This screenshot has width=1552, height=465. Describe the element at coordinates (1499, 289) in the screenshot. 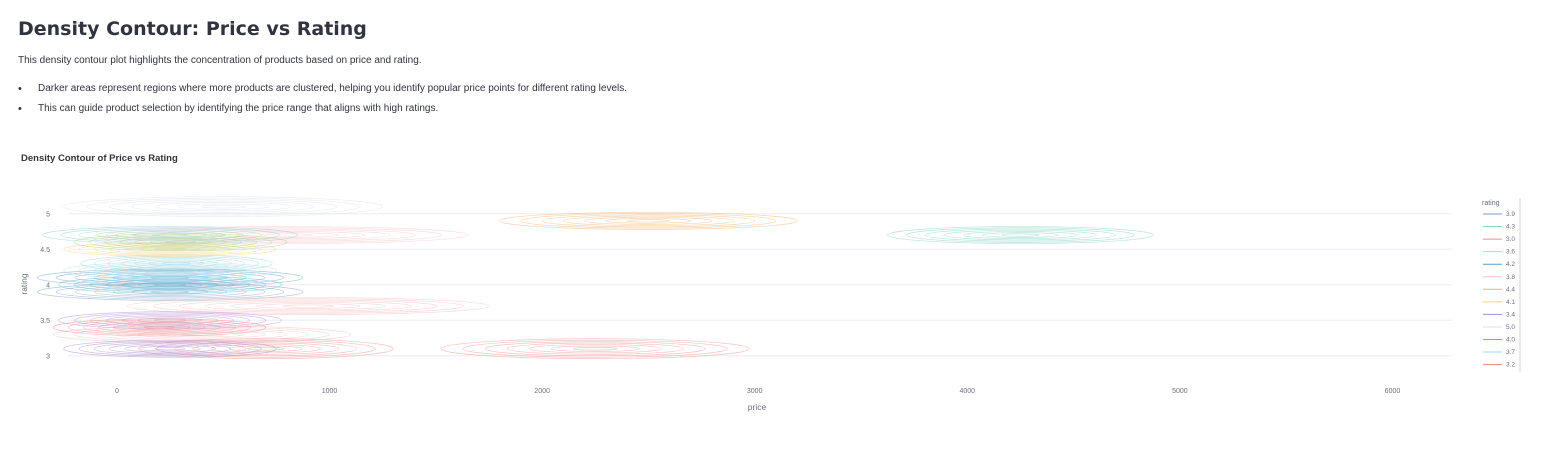

I see `legend-item: 4.4` at that location.